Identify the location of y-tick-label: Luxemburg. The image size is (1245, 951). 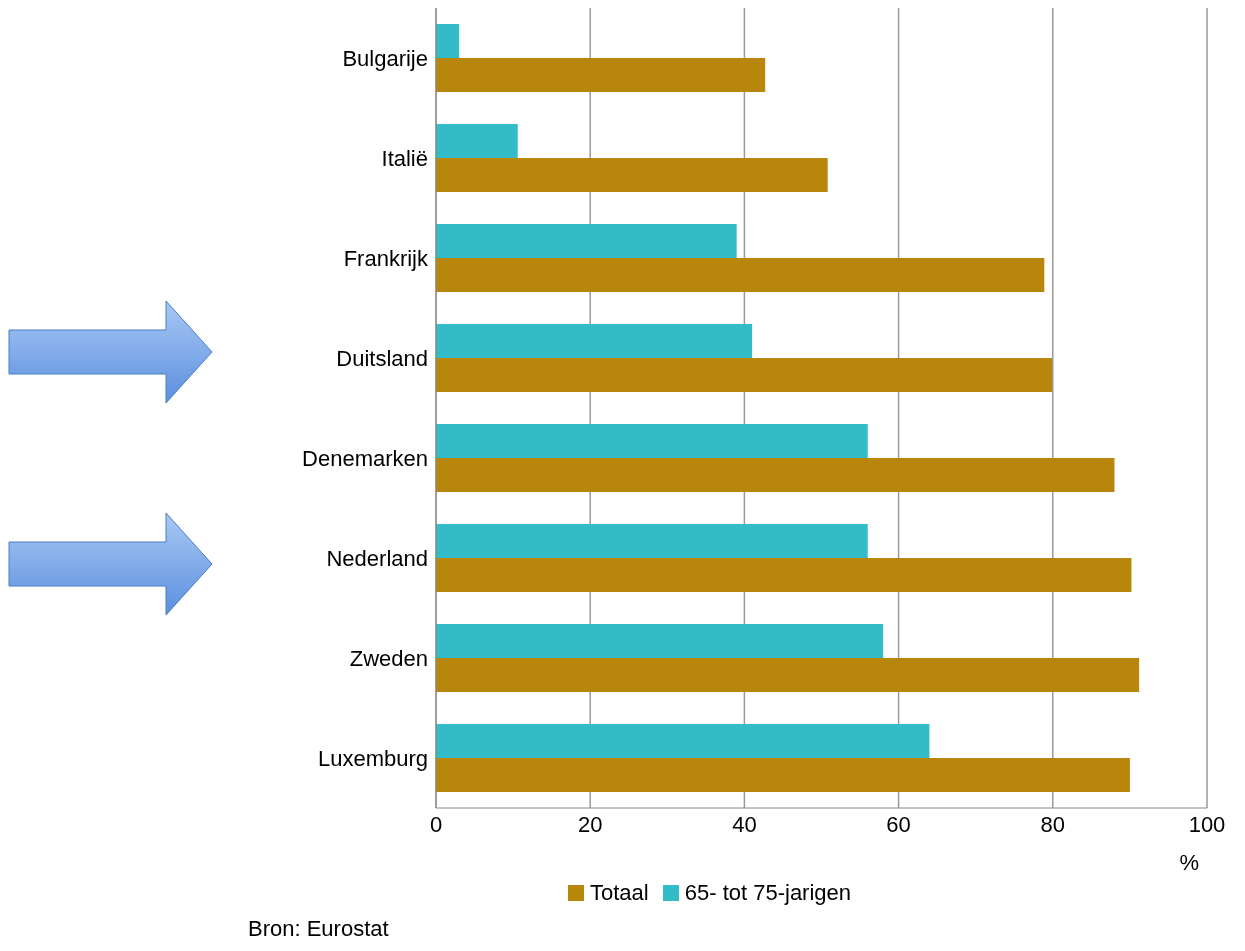
(372, 758).